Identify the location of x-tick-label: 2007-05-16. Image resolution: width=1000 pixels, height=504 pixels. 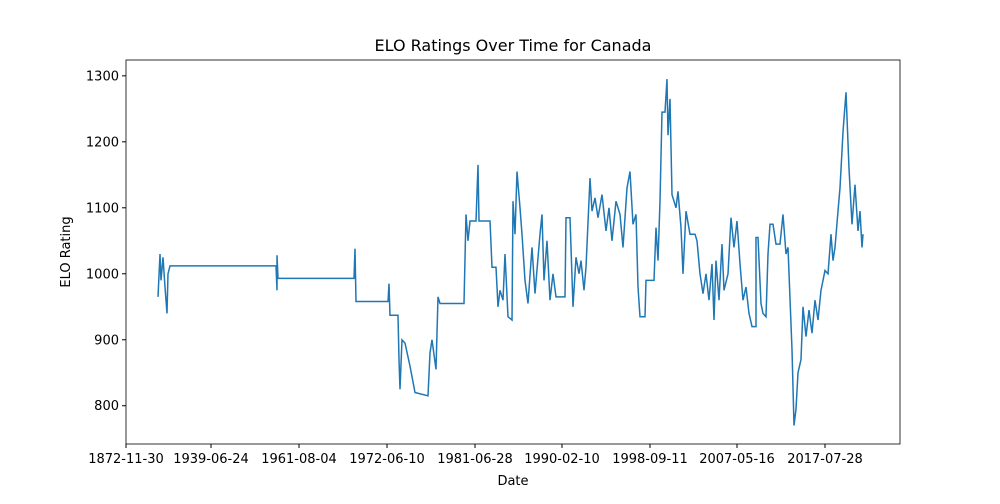
(737, 459).